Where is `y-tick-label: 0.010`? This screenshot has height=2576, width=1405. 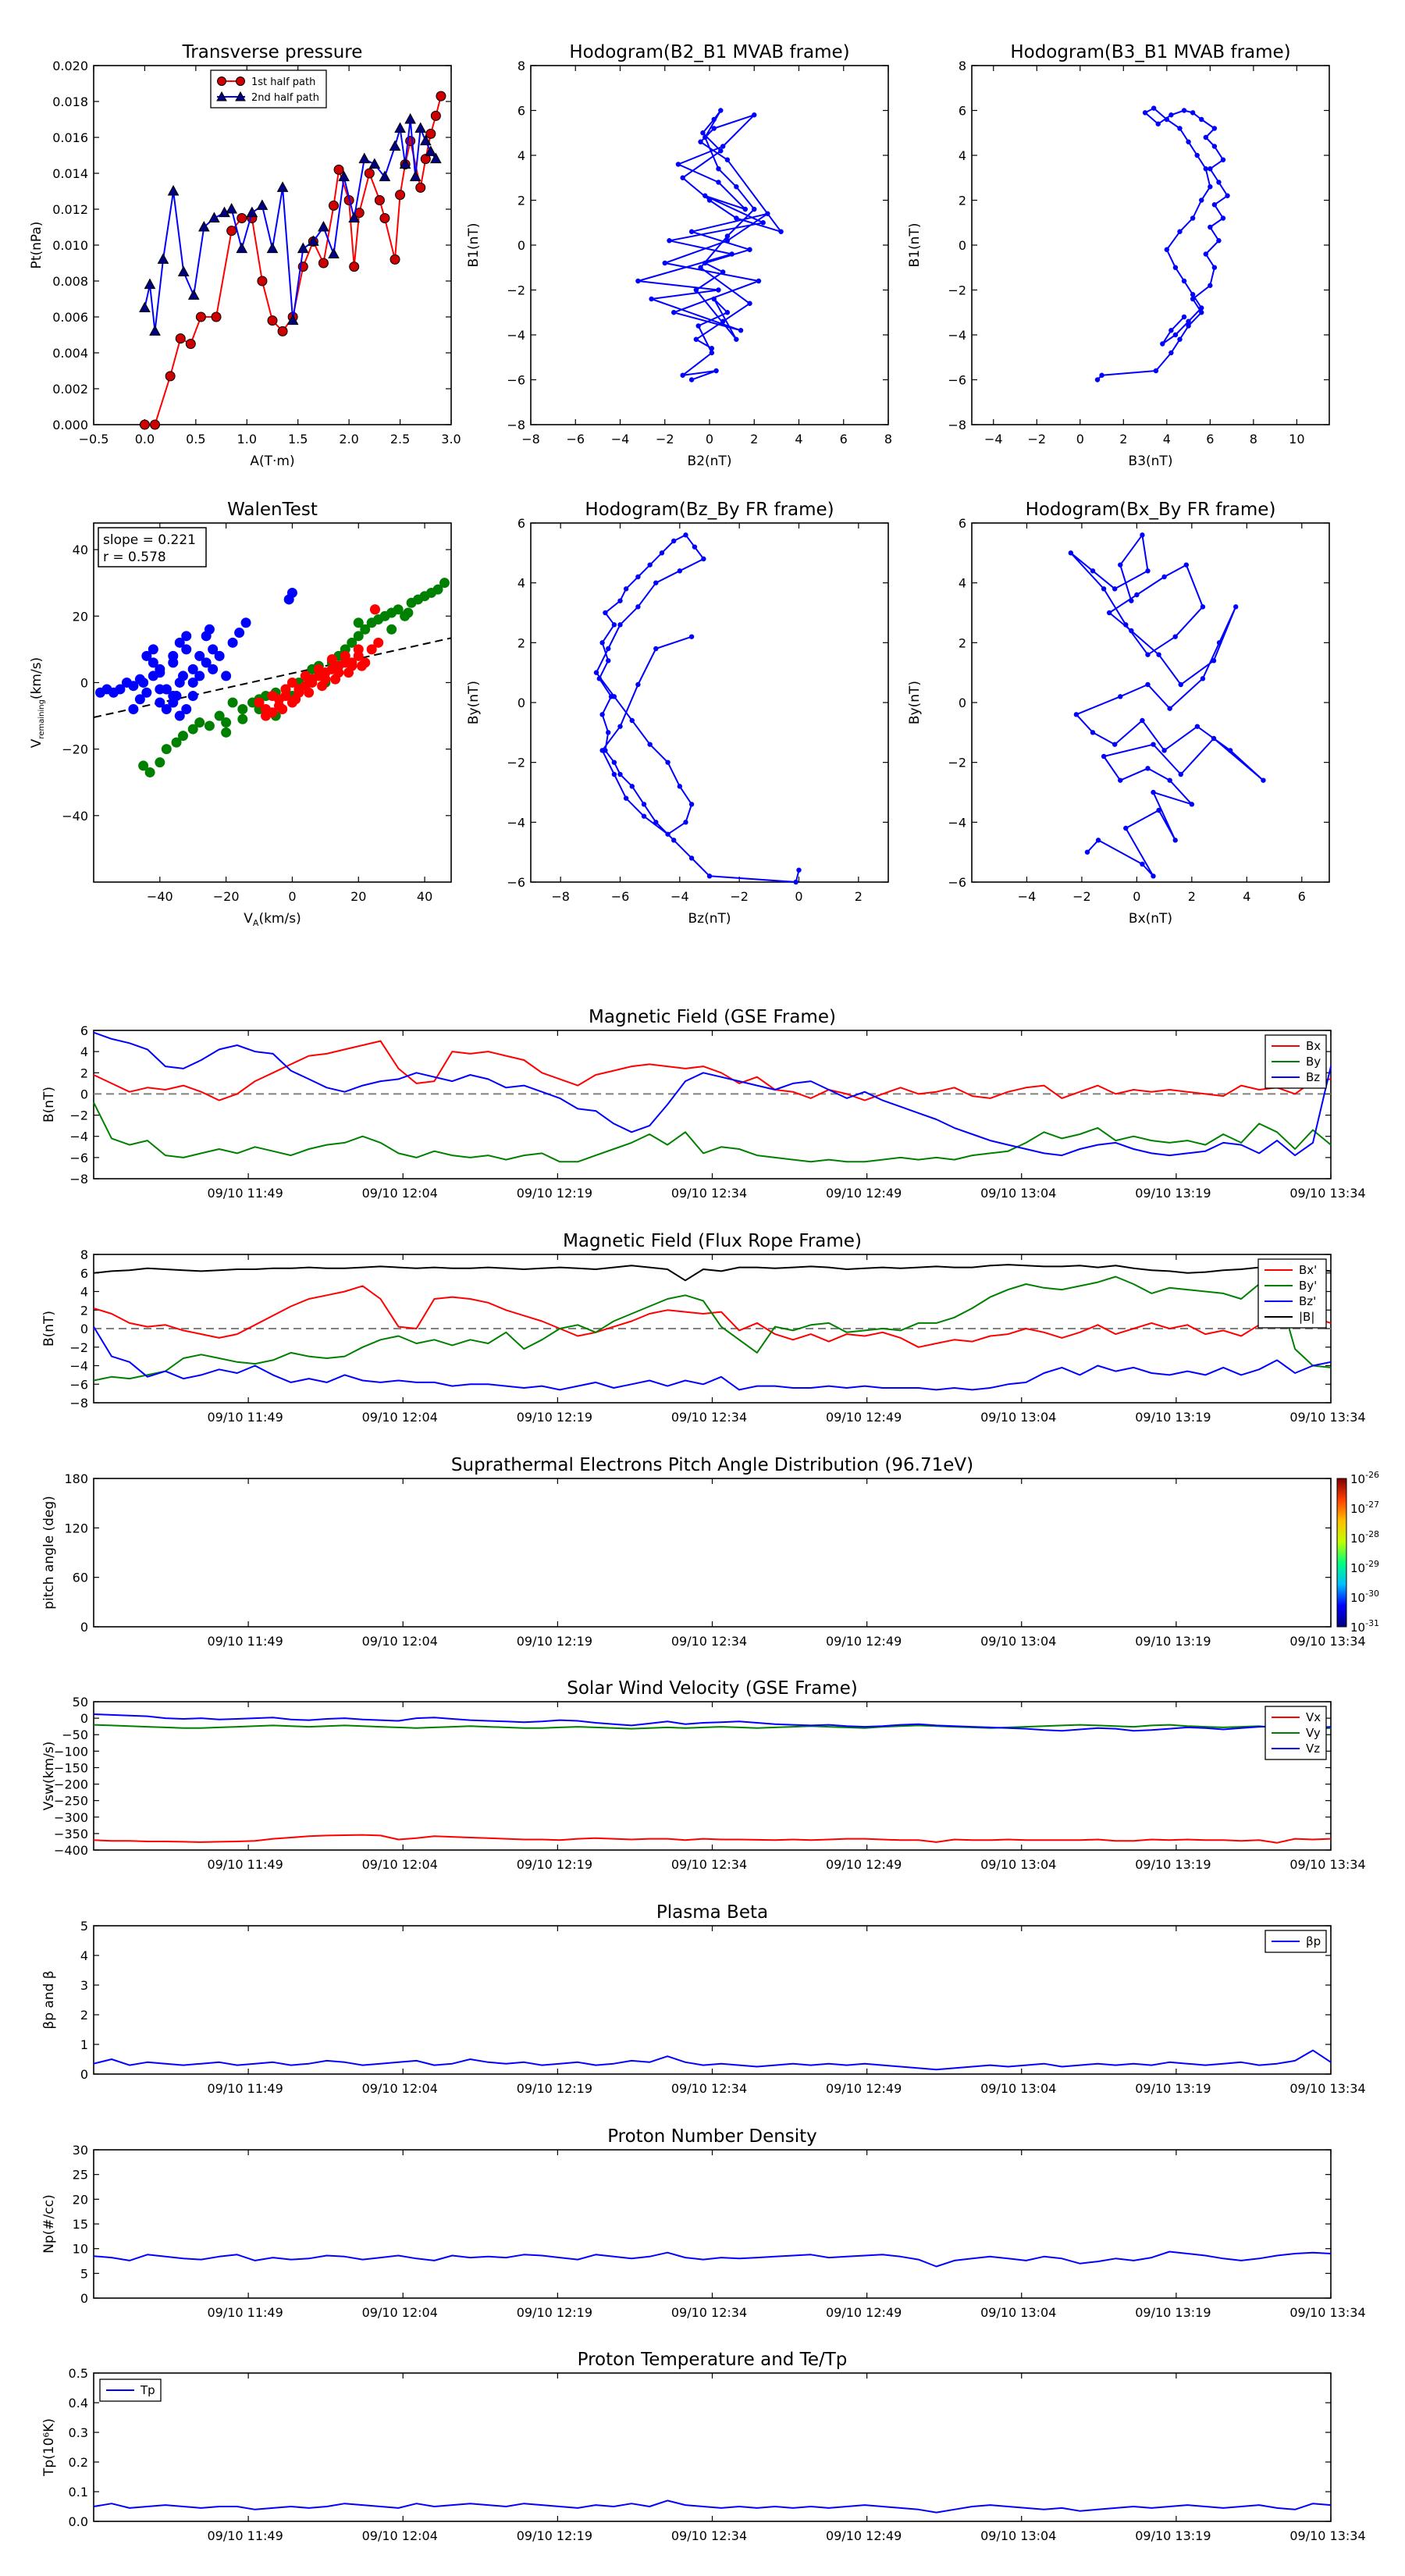 y-tick-label: 0.010 is located at coordinates (70, 245).